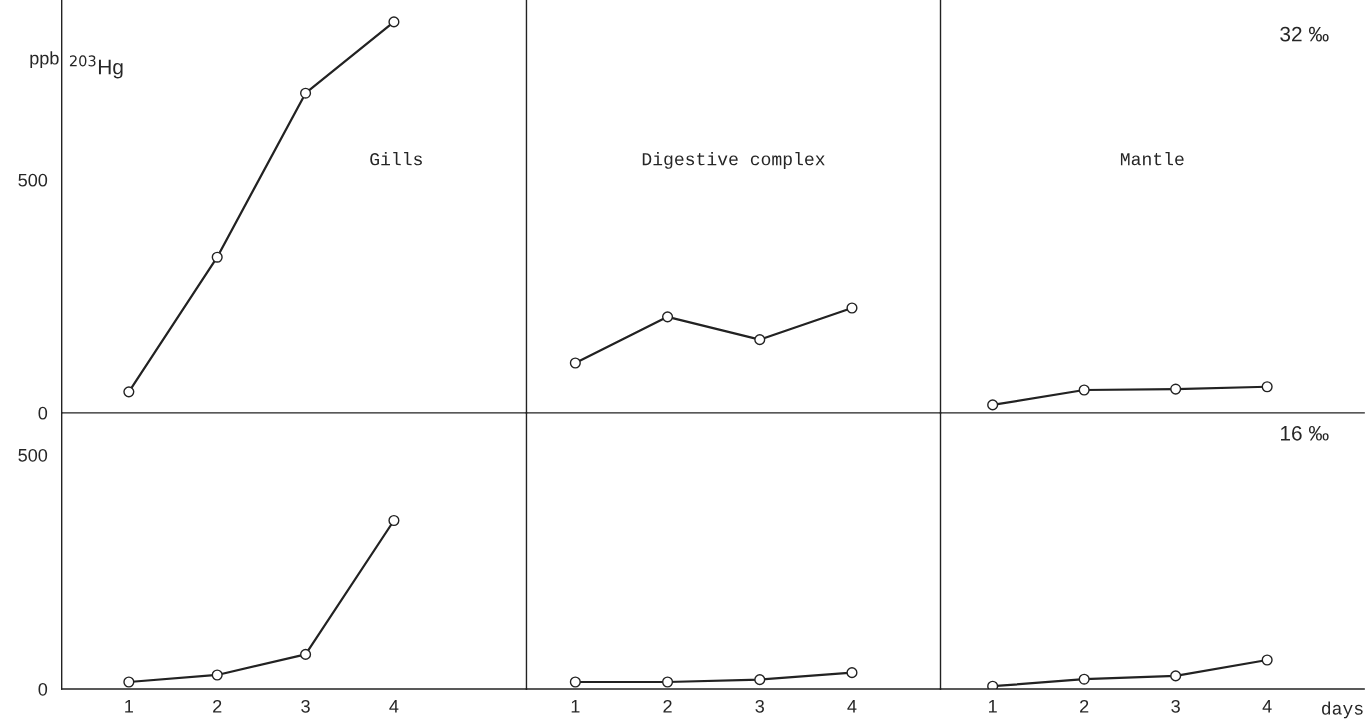  What do you see at coordinates (1304, 34) in the screenshot?
I see `annotation: 32 ‰` at bounding box center [1304, 34].